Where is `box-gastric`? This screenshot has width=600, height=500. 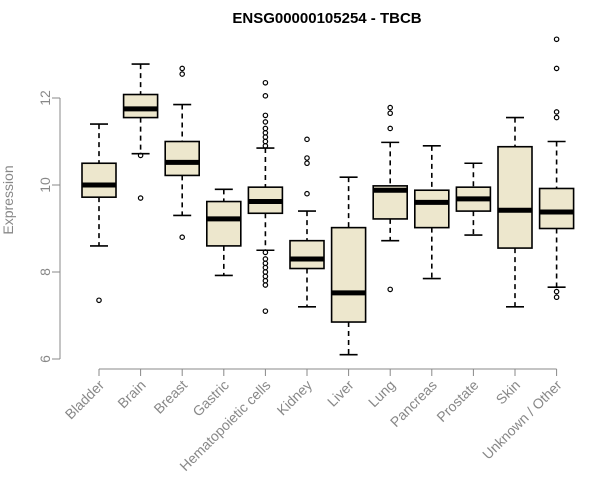 box-gastric is located at coordinates (224, 232).